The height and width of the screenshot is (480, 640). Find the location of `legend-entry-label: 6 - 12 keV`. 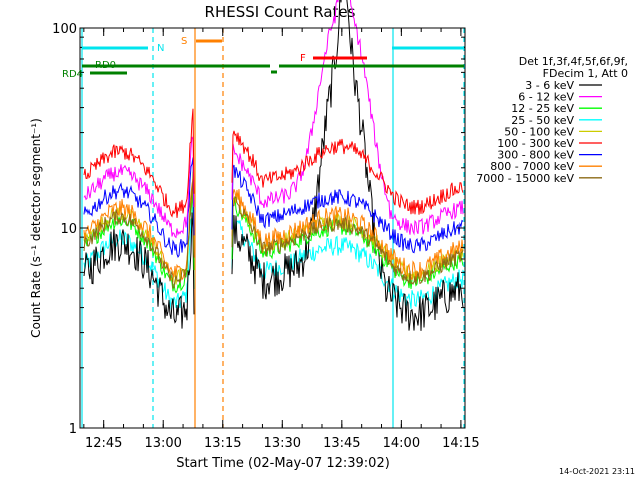

legend-entry-label: 6 - 12 keV is located at coordinates (546, 97).